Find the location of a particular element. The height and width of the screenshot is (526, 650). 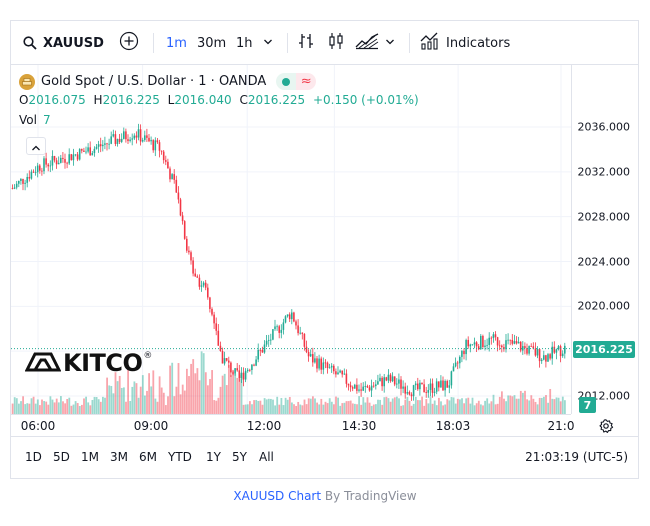

indicators-button: Indicators is located at coordinates (465, 43).